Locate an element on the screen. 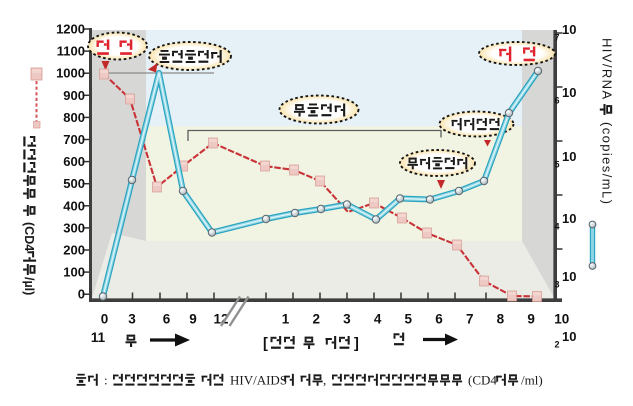  svg-text: 200 is located at coordinates (74, 250).